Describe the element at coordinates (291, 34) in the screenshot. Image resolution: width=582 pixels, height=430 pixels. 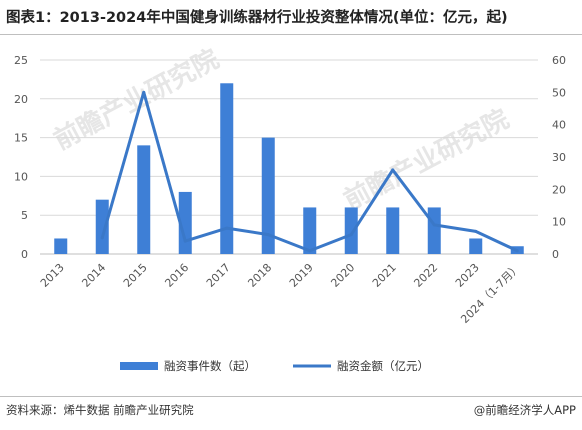
I see `title-divider` at that location.